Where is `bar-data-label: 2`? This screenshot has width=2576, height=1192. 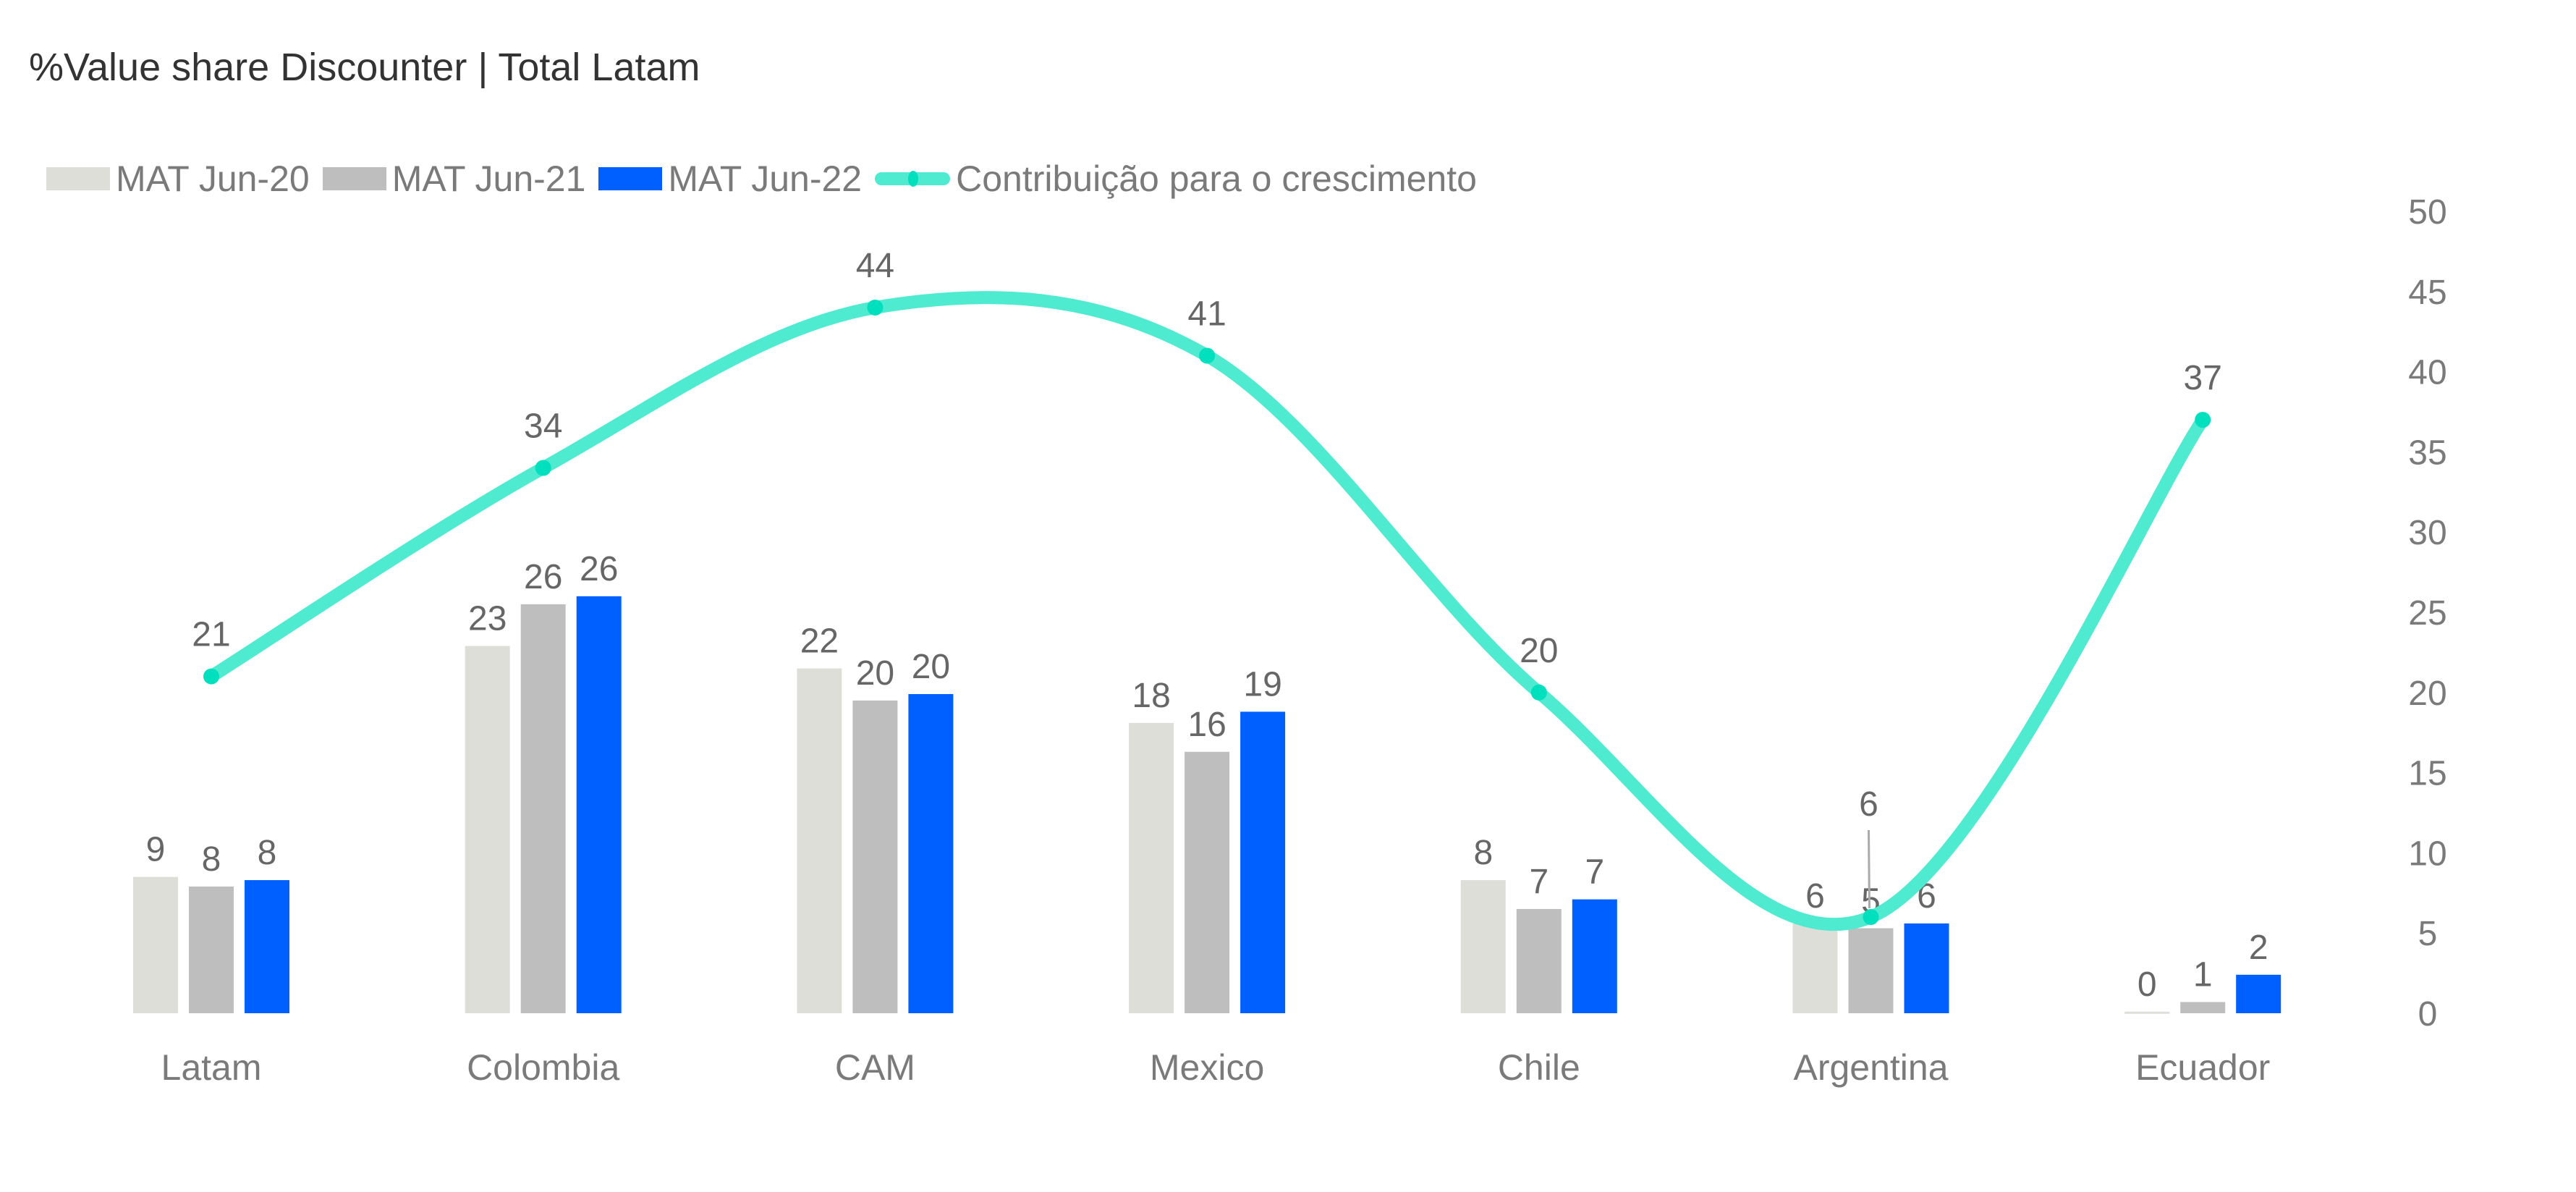
bar-data-label: 2 is located at coordinates (2258, 948).